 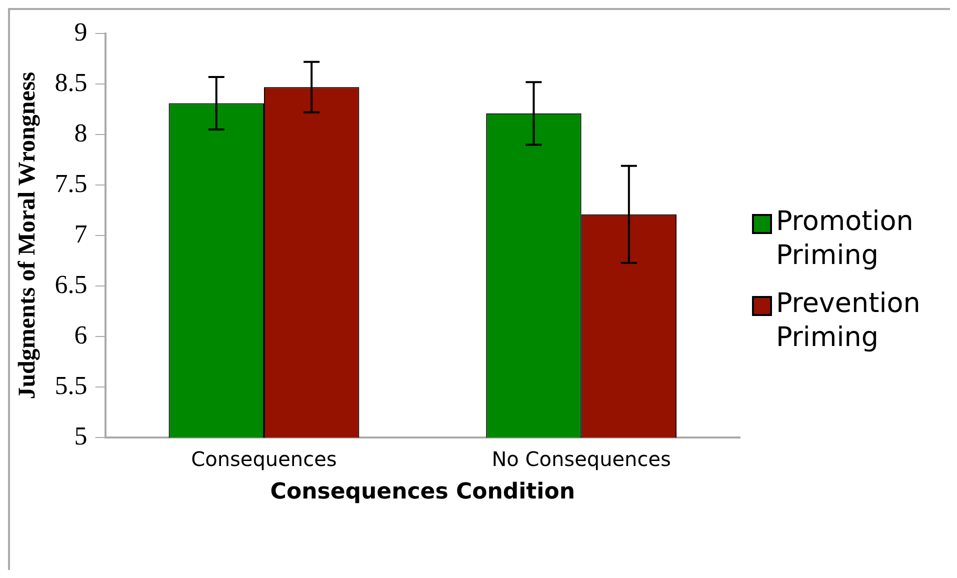 What do you see at coordinates (81, 233) in the screenshot?
I see `y-tick-label: 7` at bounding box center [81, 233].